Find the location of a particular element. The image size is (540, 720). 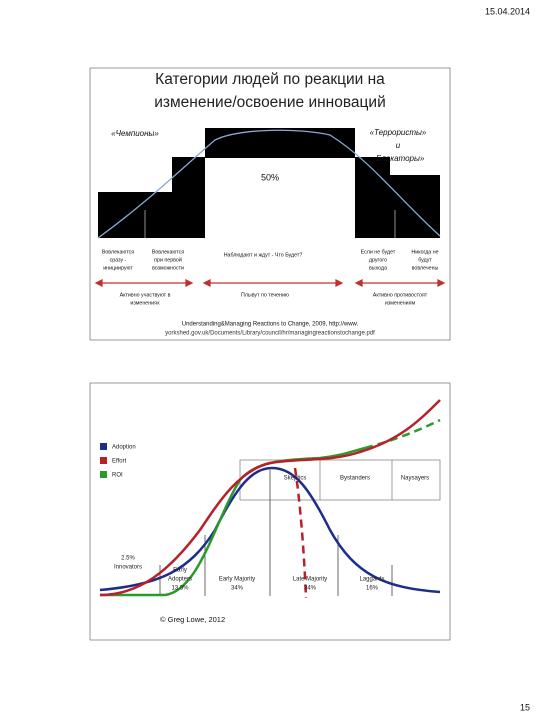

champions: «Чемпионы» is located at coordinates (135, 133).